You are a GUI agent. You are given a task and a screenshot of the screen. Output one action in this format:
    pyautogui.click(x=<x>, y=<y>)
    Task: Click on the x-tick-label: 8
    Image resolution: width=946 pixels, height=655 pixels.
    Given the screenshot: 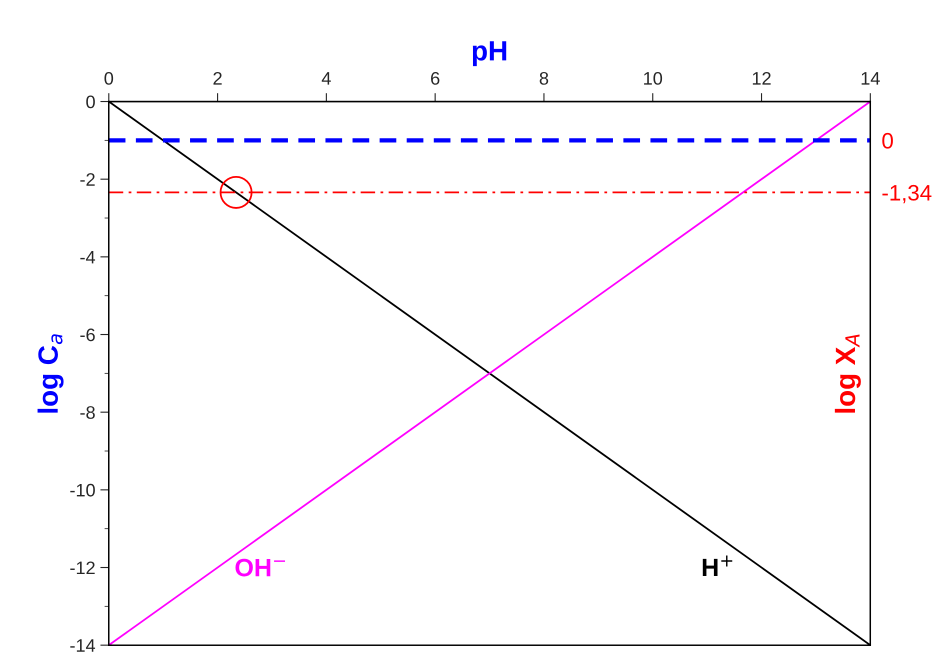 What is the action you would take?
    pyautogui.click(x=544, y=78)
    